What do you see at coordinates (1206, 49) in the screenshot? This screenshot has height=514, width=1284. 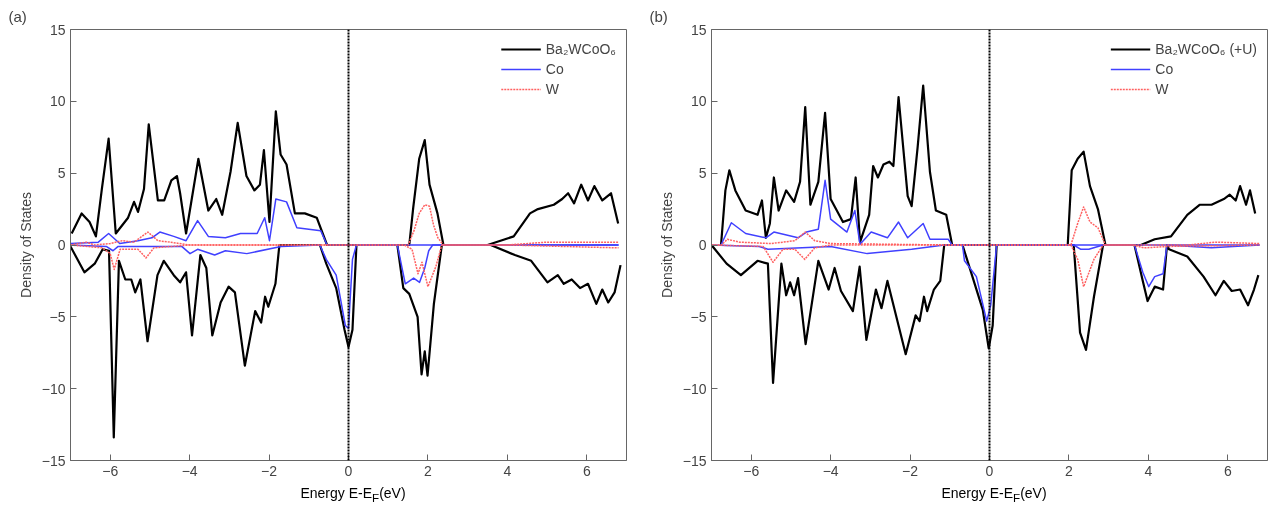 I see `legend-label: Ba₂WCoO₆ (+U)` at bounding box center [1206, 49].